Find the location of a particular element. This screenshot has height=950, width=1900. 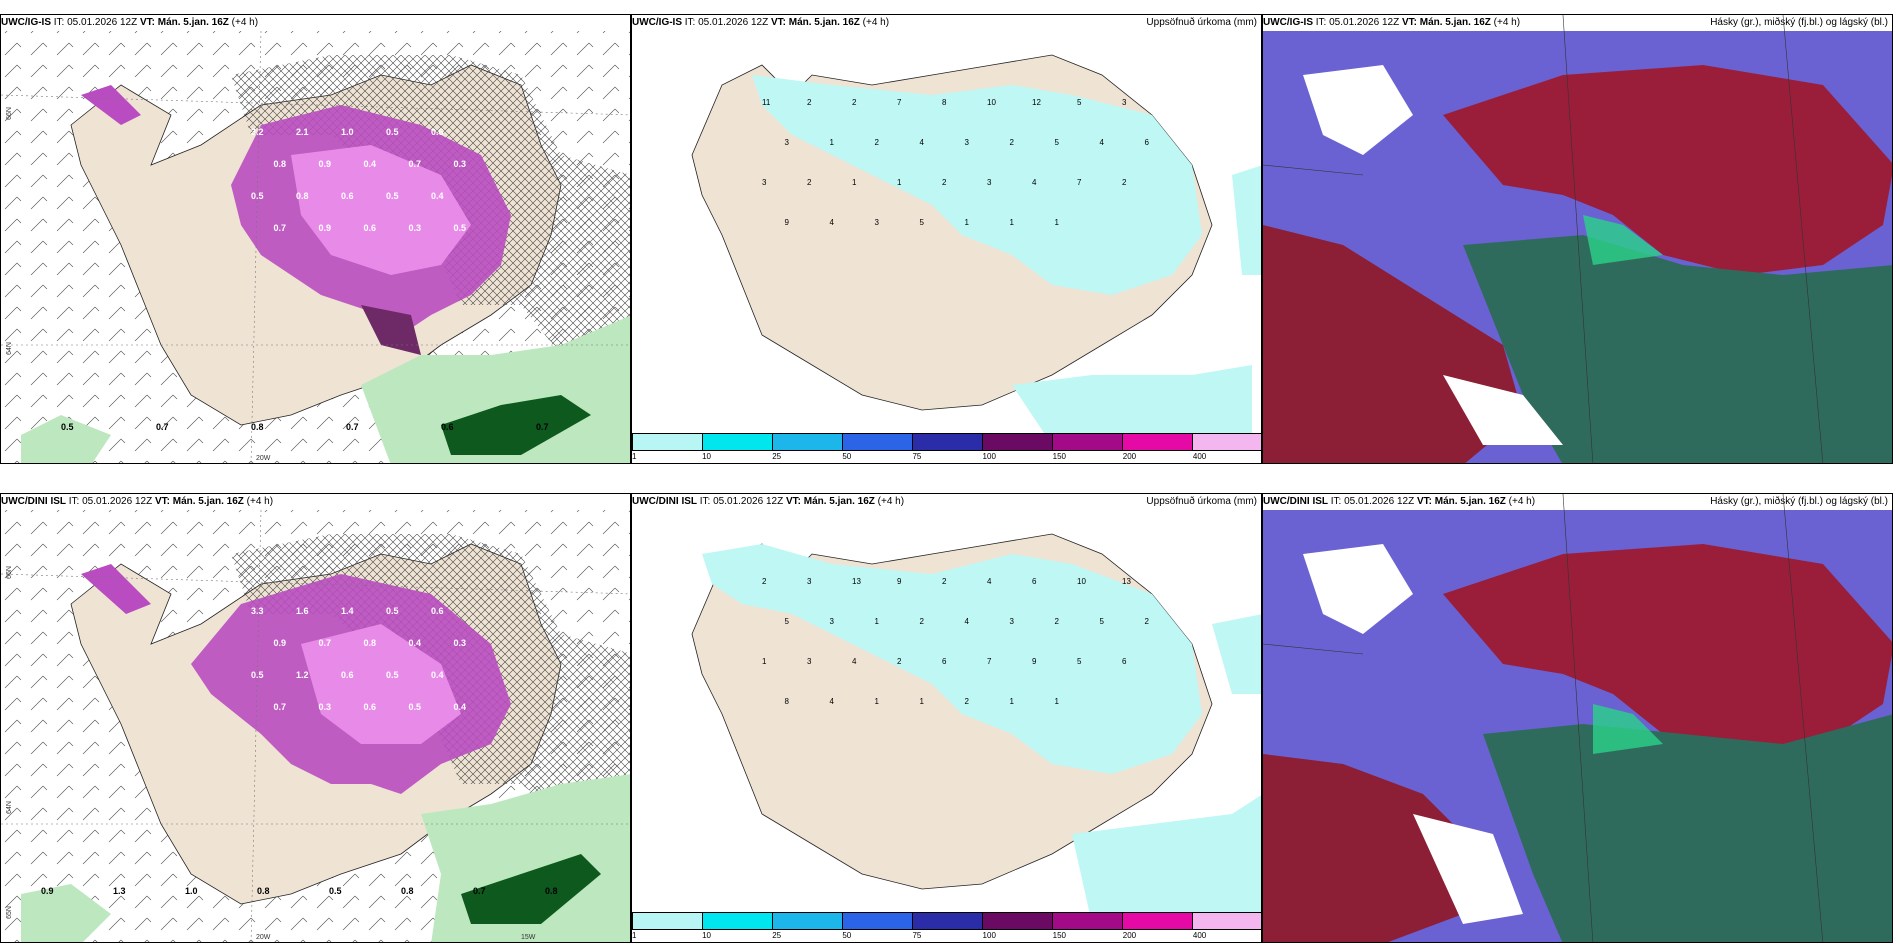

lat-label-65: 65N is located at coordinates (9, 912).